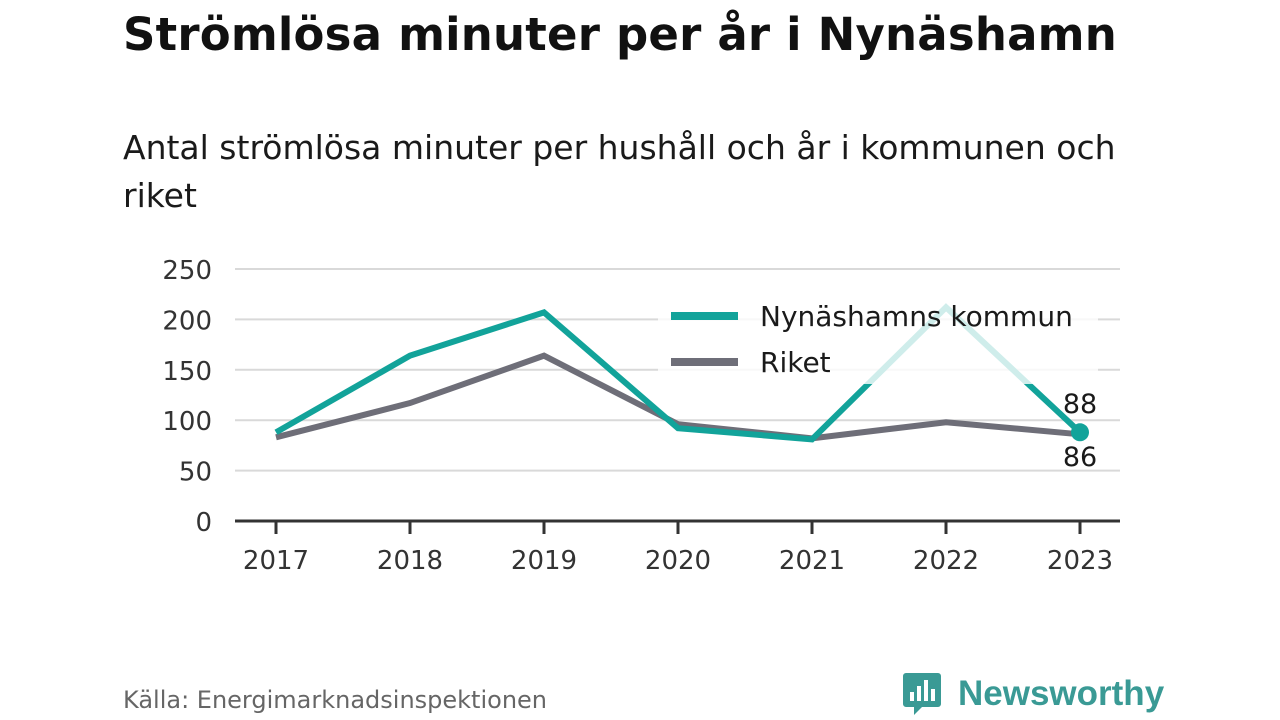 This screenshot has width=1280, height=720. What do you see at coordinates (812, 561) in the screenshot?
I see `x-tick-label: 2021` at bounding box center [812, 561].